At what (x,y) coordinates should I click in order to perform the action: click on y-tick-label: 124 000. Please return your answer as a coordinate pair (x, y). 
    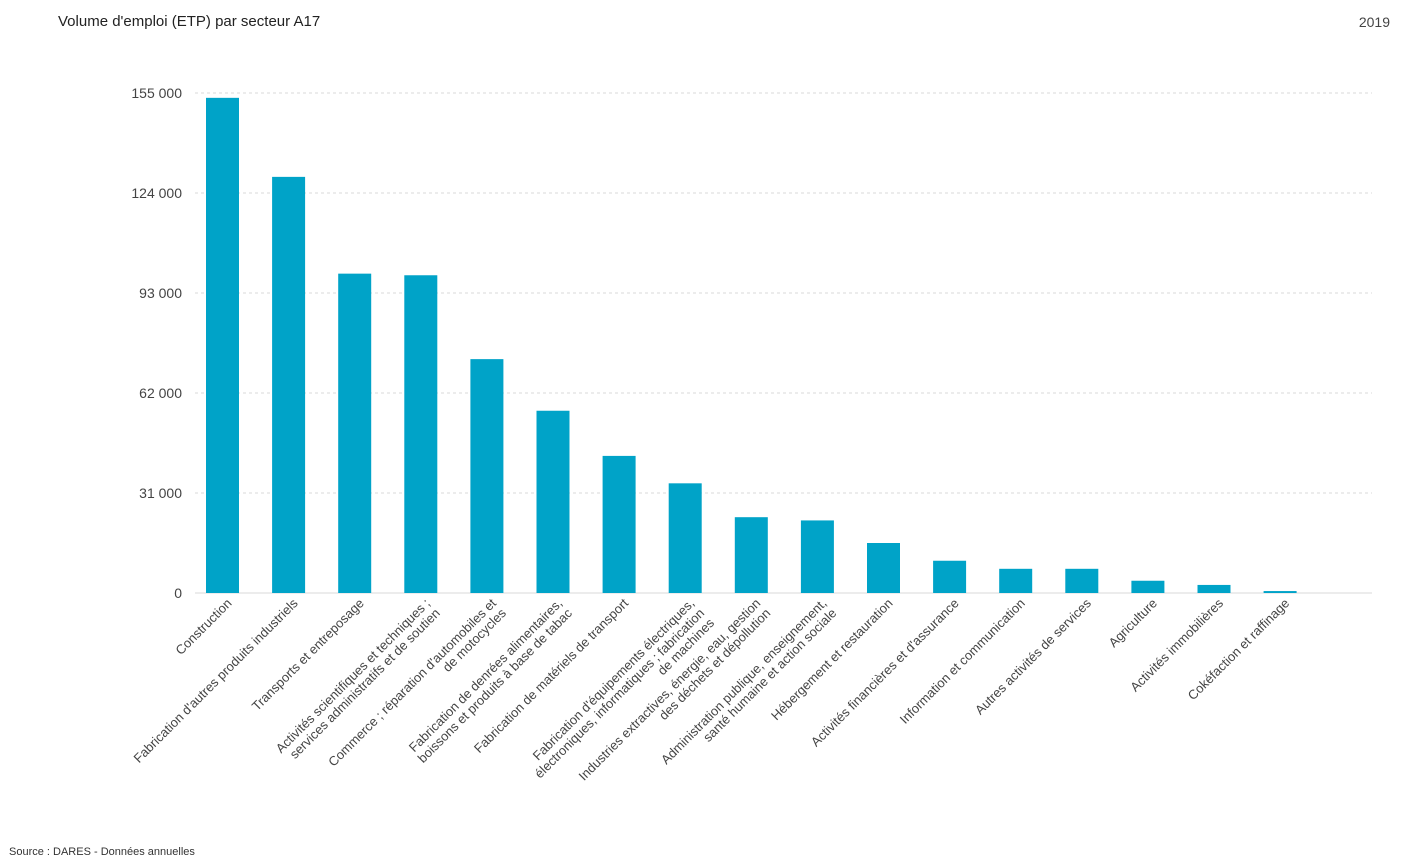
    Looking at the image, I should click on (156, 193).